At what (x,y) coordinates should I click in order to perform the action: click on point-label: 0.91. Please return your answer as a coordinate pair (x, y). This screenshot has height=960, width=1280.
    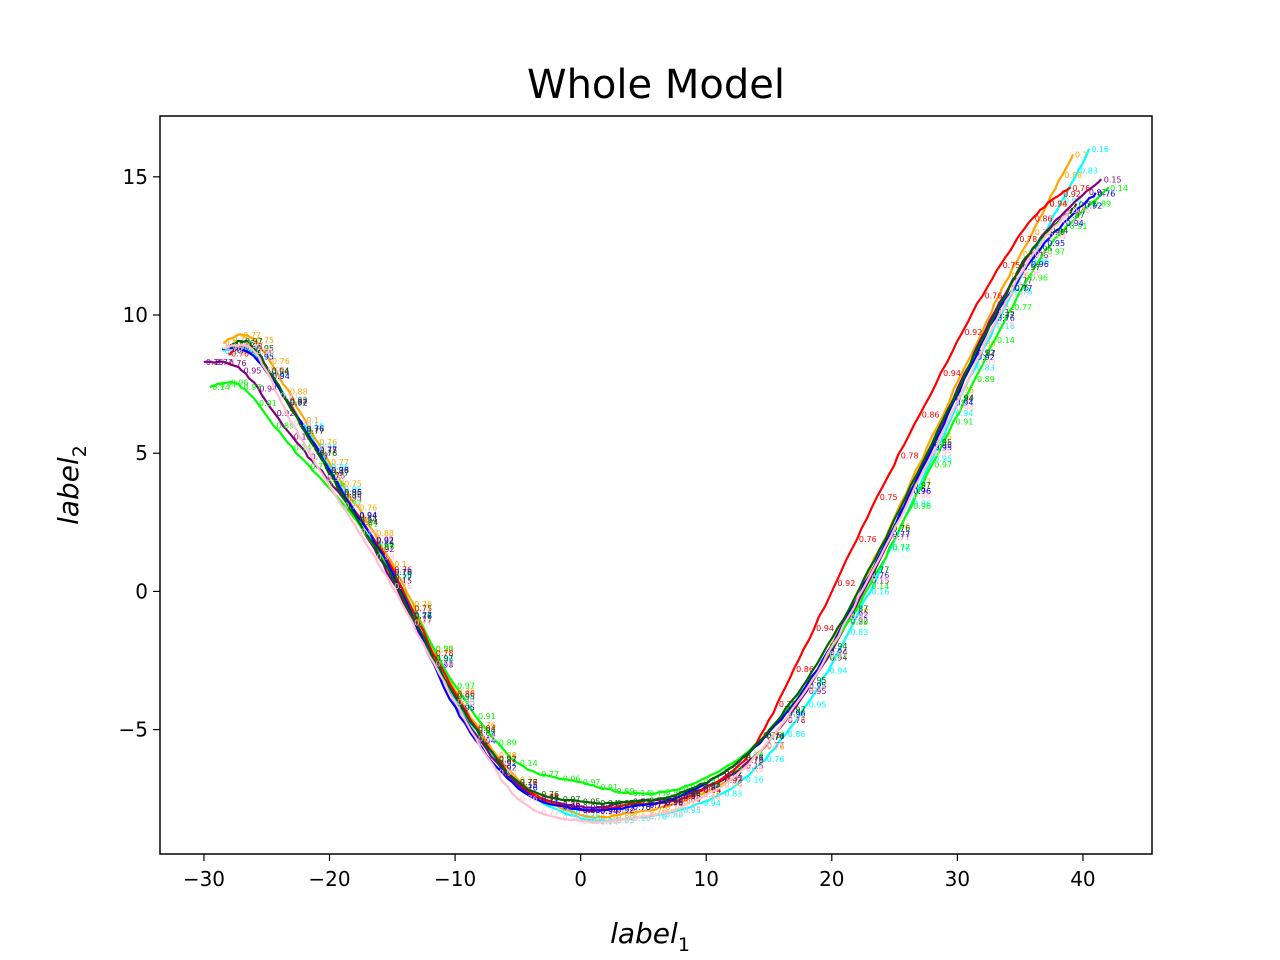
    Looking at the image, I should click on (1079, 226).